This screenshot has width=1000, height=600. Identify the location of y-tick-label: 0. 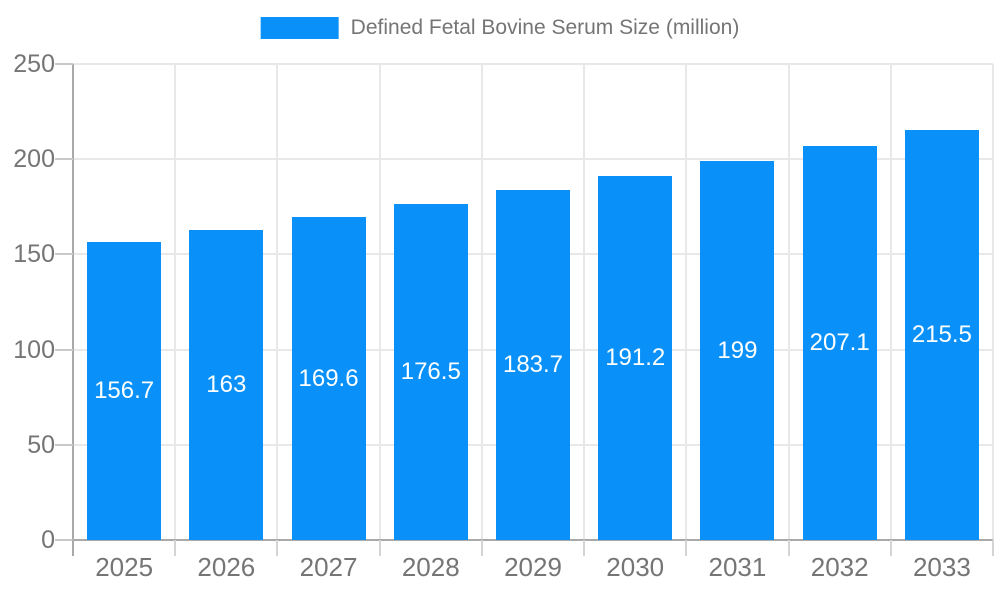
(48, 540).